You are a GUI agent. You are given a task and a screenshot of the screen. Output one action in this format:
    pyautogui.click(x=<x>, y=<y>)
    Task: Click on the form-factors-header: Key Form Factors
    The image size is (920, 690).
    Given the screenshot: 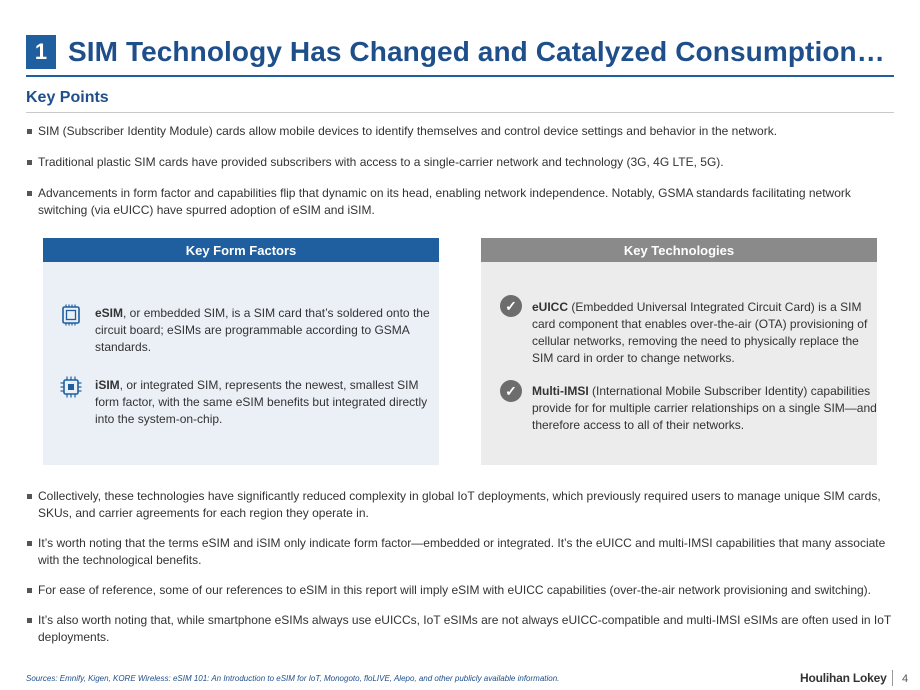 What is the action you would take?
    pyautogui.click(x=241, y=250)
    